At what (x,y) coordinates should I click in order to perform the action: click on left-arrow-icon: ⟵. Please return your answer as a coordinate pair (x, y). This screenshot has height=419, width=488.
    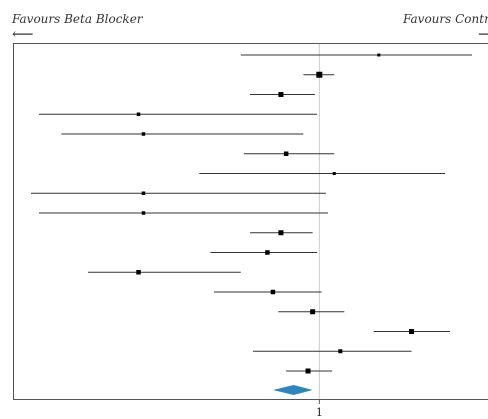
    Looking at the image, I should click on (23, 34).